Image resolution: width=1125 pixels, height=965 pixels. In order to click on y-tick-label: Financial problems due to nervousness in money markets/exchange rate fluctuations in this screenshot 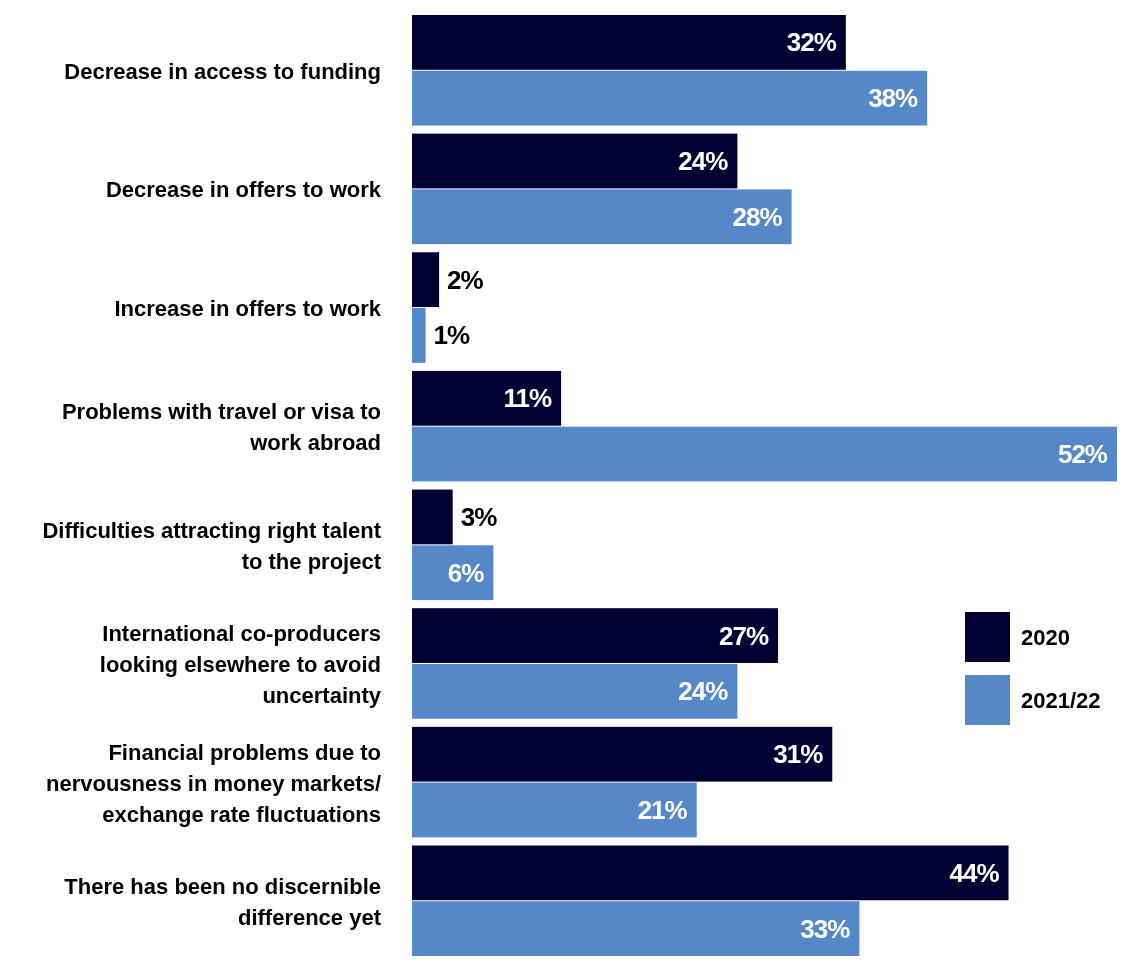, I will do `click(213, 783)`.